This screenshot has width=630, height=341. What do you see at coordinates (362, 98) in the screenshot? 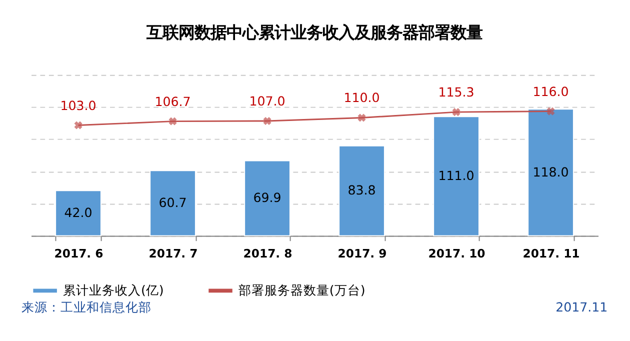
I see `data-label: 110.0` at bounding box center [362, 98].